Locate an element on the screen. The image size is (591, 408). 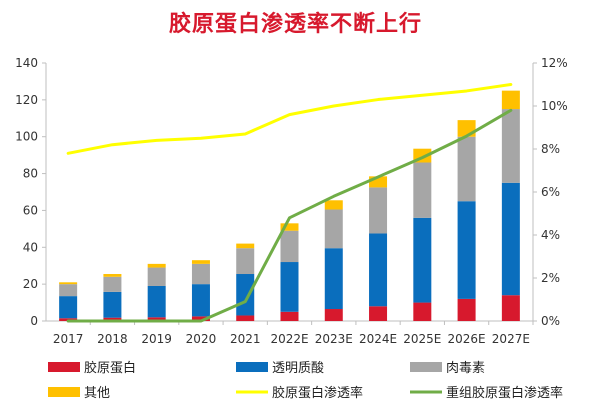
legend-label: 重组胶原蛋白渗透率 is located at coordinates (504, 393).